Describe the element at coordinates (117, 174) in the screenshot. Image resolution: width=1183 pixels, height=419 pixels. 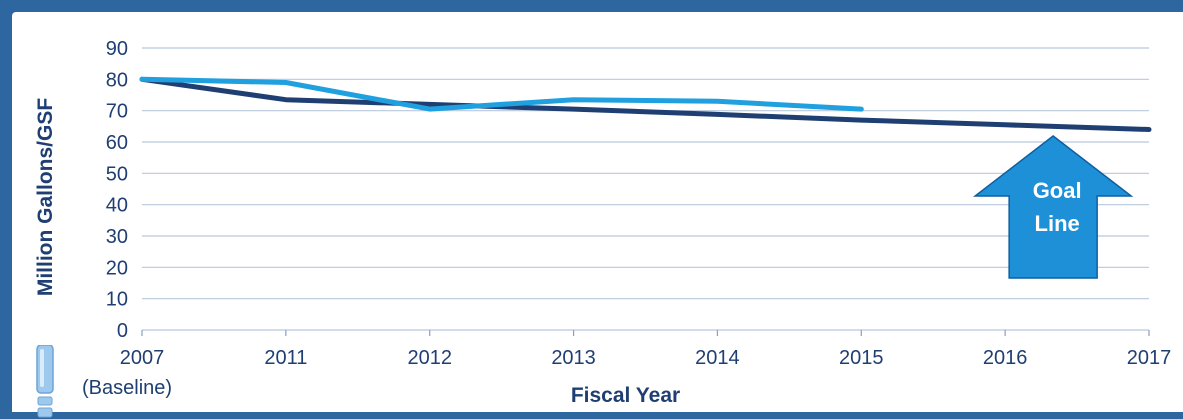
I see `y-tick-label: 50` at that location.